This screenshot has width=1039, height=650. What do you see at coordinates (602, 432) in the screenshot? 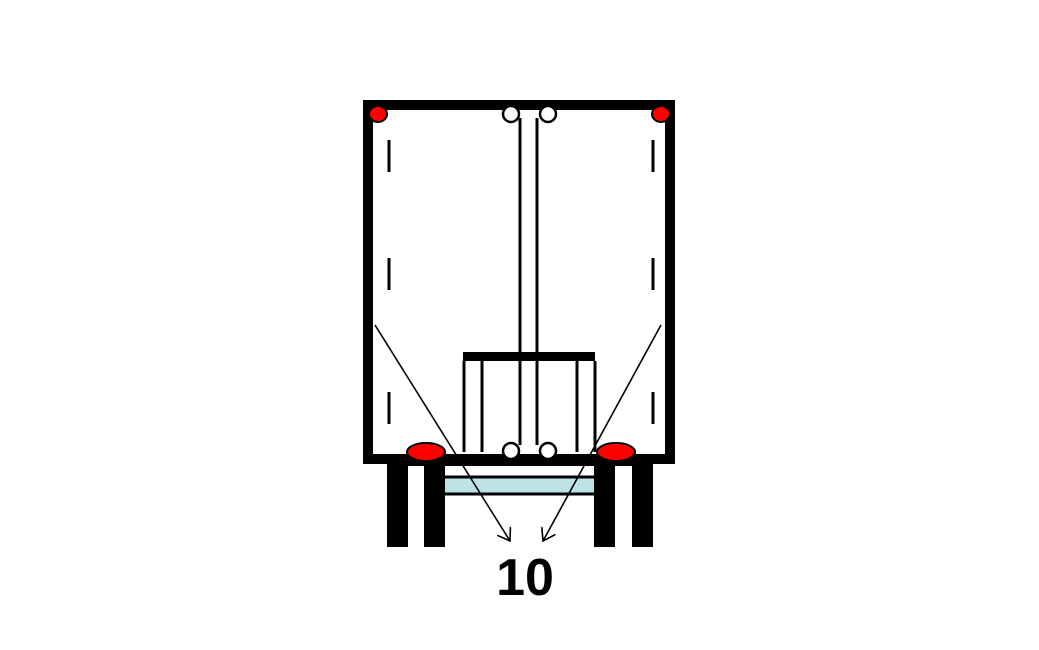
I see `right-arrow` at bounding box center [602, 432].